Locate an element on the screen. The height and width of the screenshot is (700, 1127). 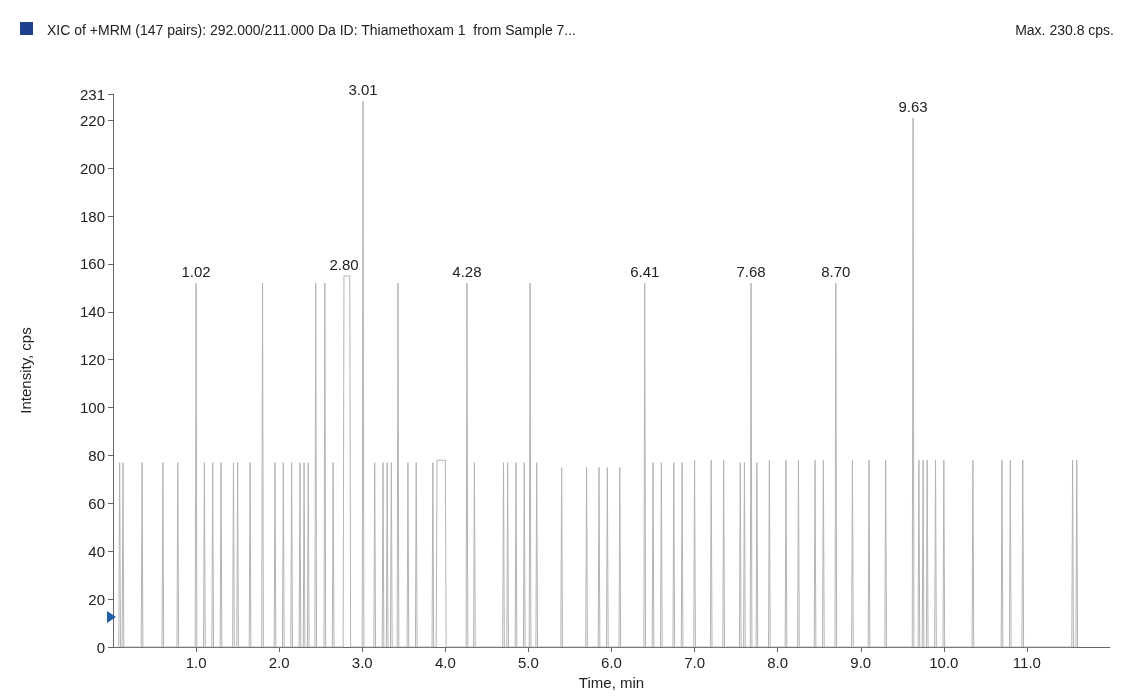
annotation: 7.68 is located at coordinates (751, 272).